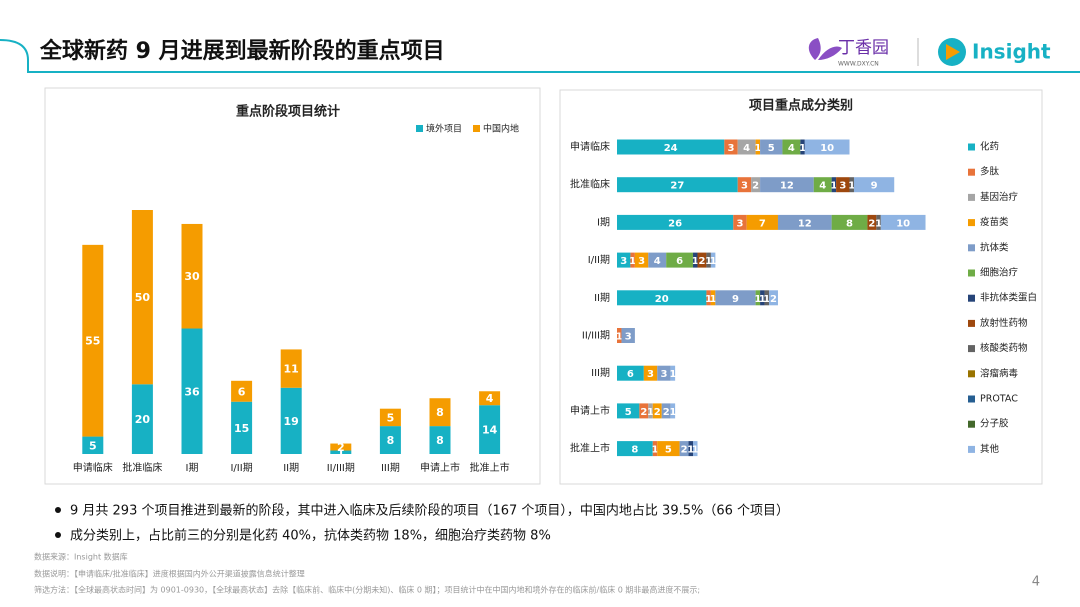 Image resolution: width=1080 pixels, height=607 pixels. Describe the element at coordinates (590, 184) in the screenshot. I see `y-tick-label: 批准临床` at that location.